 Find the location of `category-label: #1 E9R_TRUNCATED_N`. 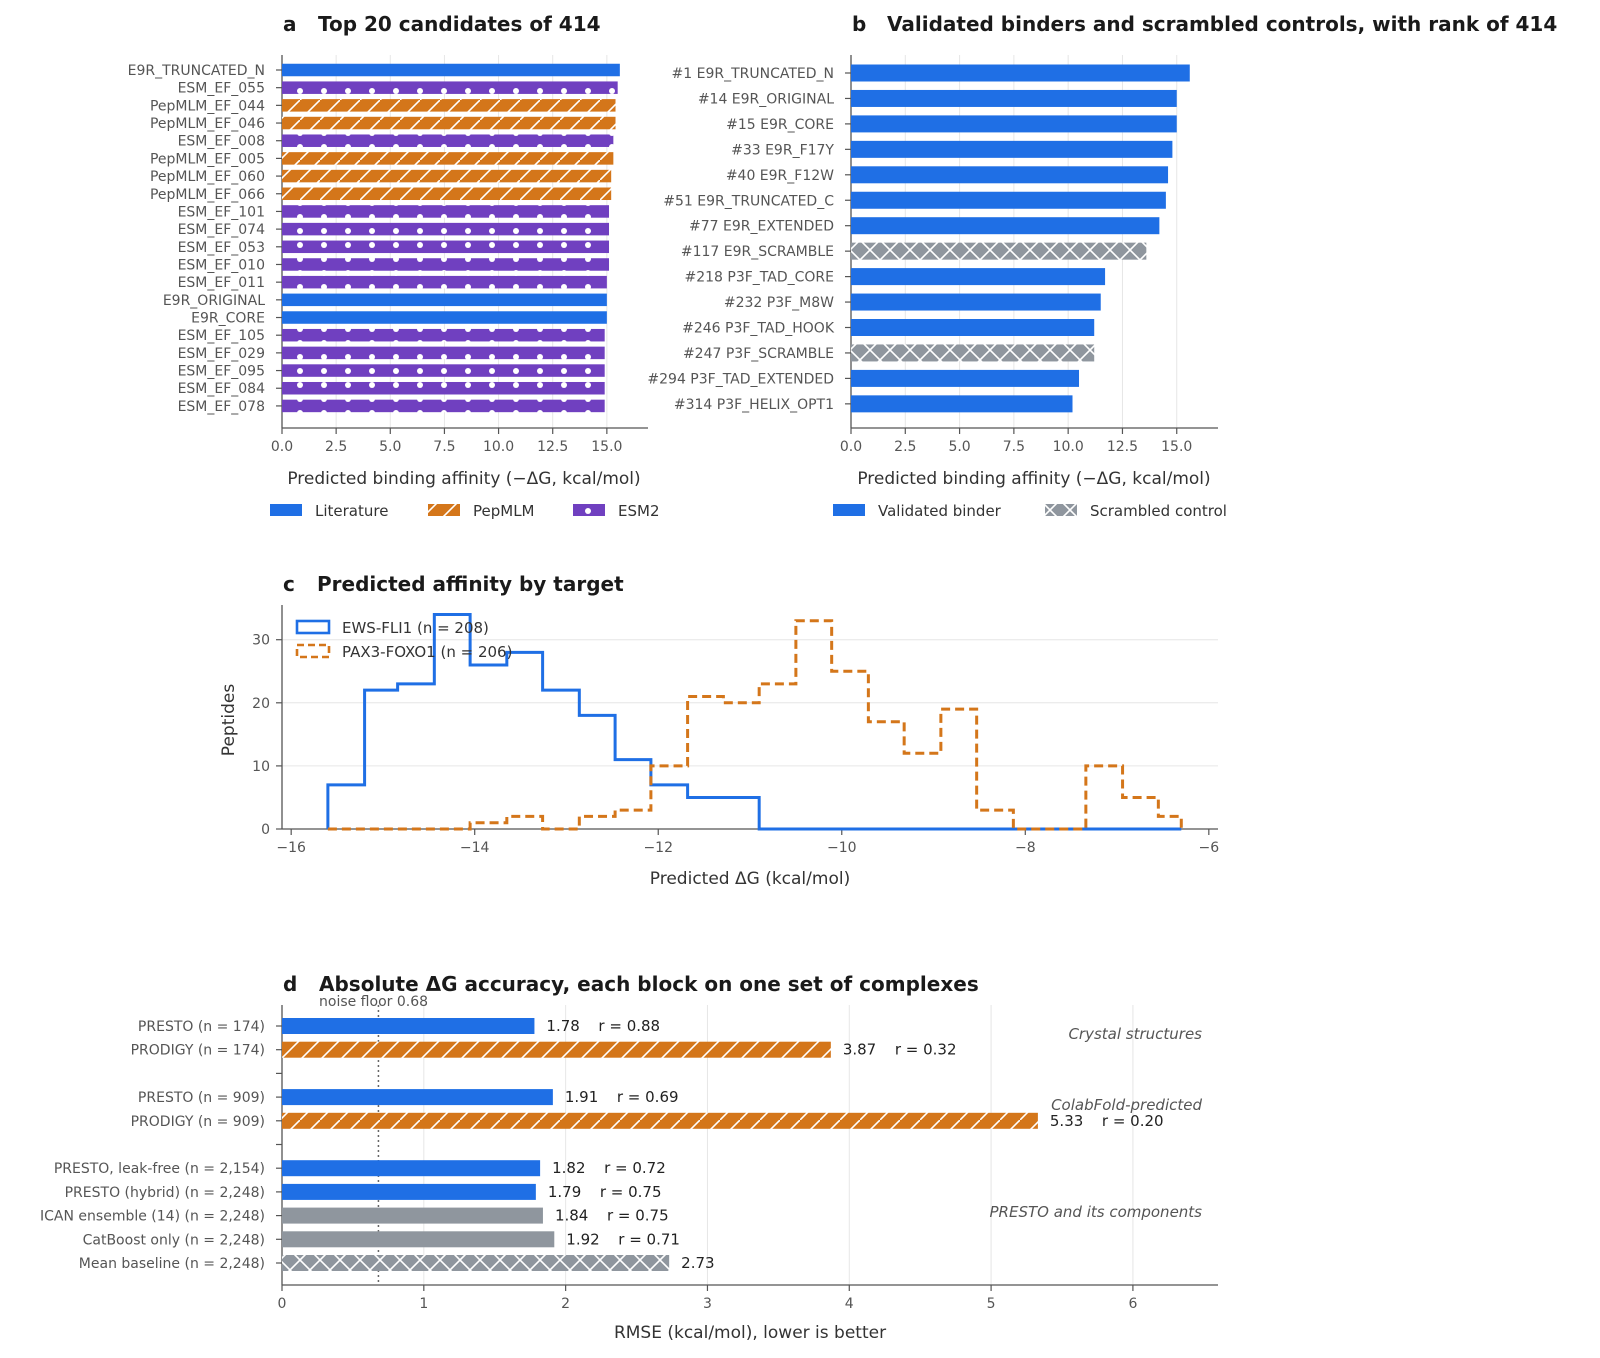

category-label: #1 E9R_TRUNCATED_N is located at coordinates (753, 74).